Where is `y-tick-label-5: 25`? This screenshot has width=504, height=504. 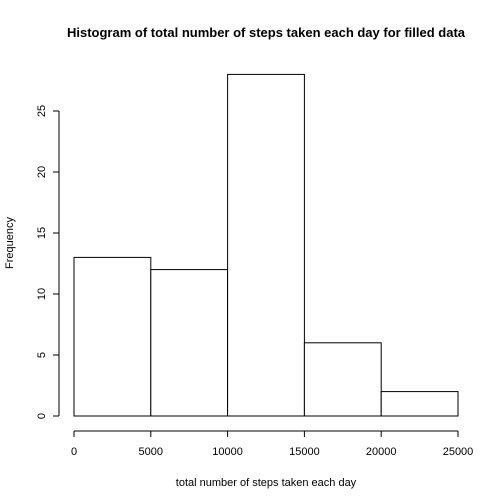 y-tick-label-5: 25 is located at coordinates (42, 111).